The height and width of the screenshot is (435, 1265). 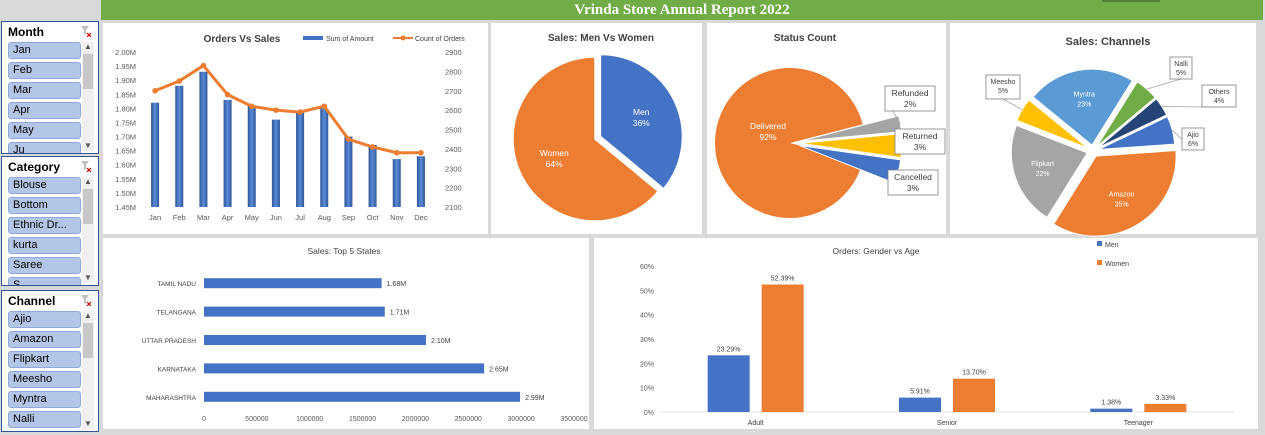 What do you see at coordinates (44, 379) in the screenshot?
I see `slicer-item-meesho: Meesho` at bounding box center [44, 379].